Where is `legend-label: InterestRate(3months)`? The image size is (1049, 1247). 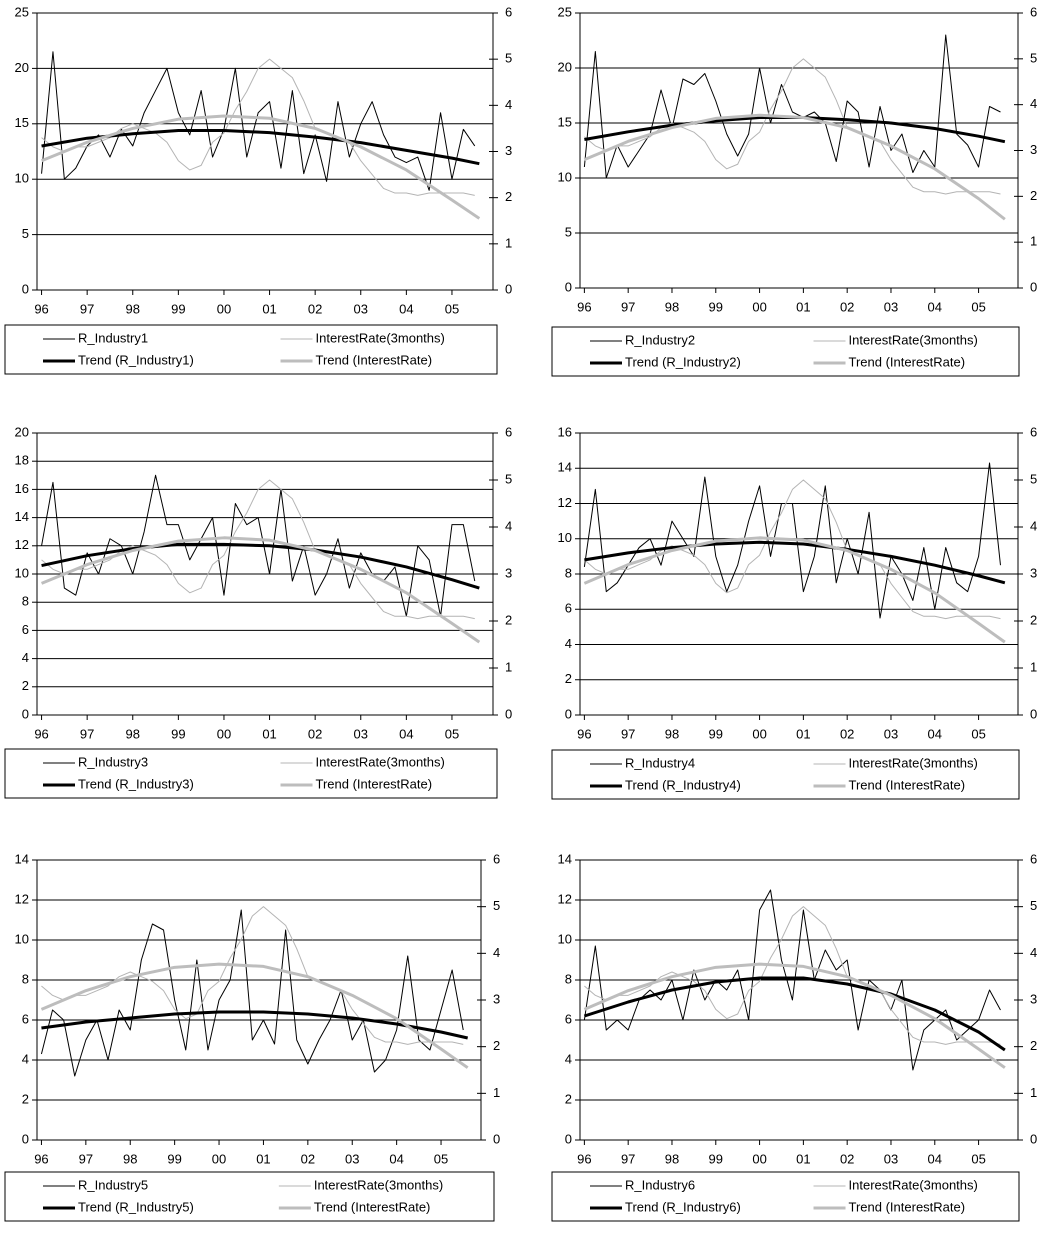 legend-label: InterestRate(3months) is located at coordinates (913, 762).